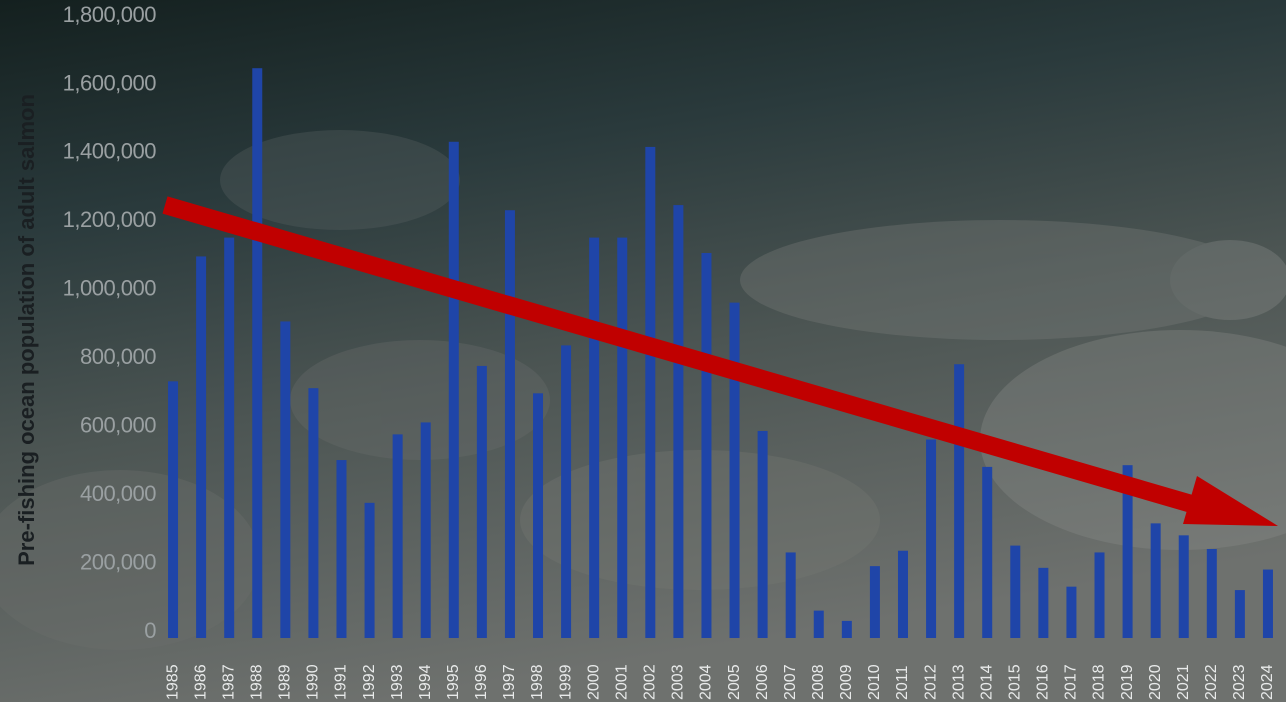 This screenshot has width=1286, height=702. Describe the element at coordinates (453, 682) in the screenshot. I see `x-tick-label: 1995` at that location.